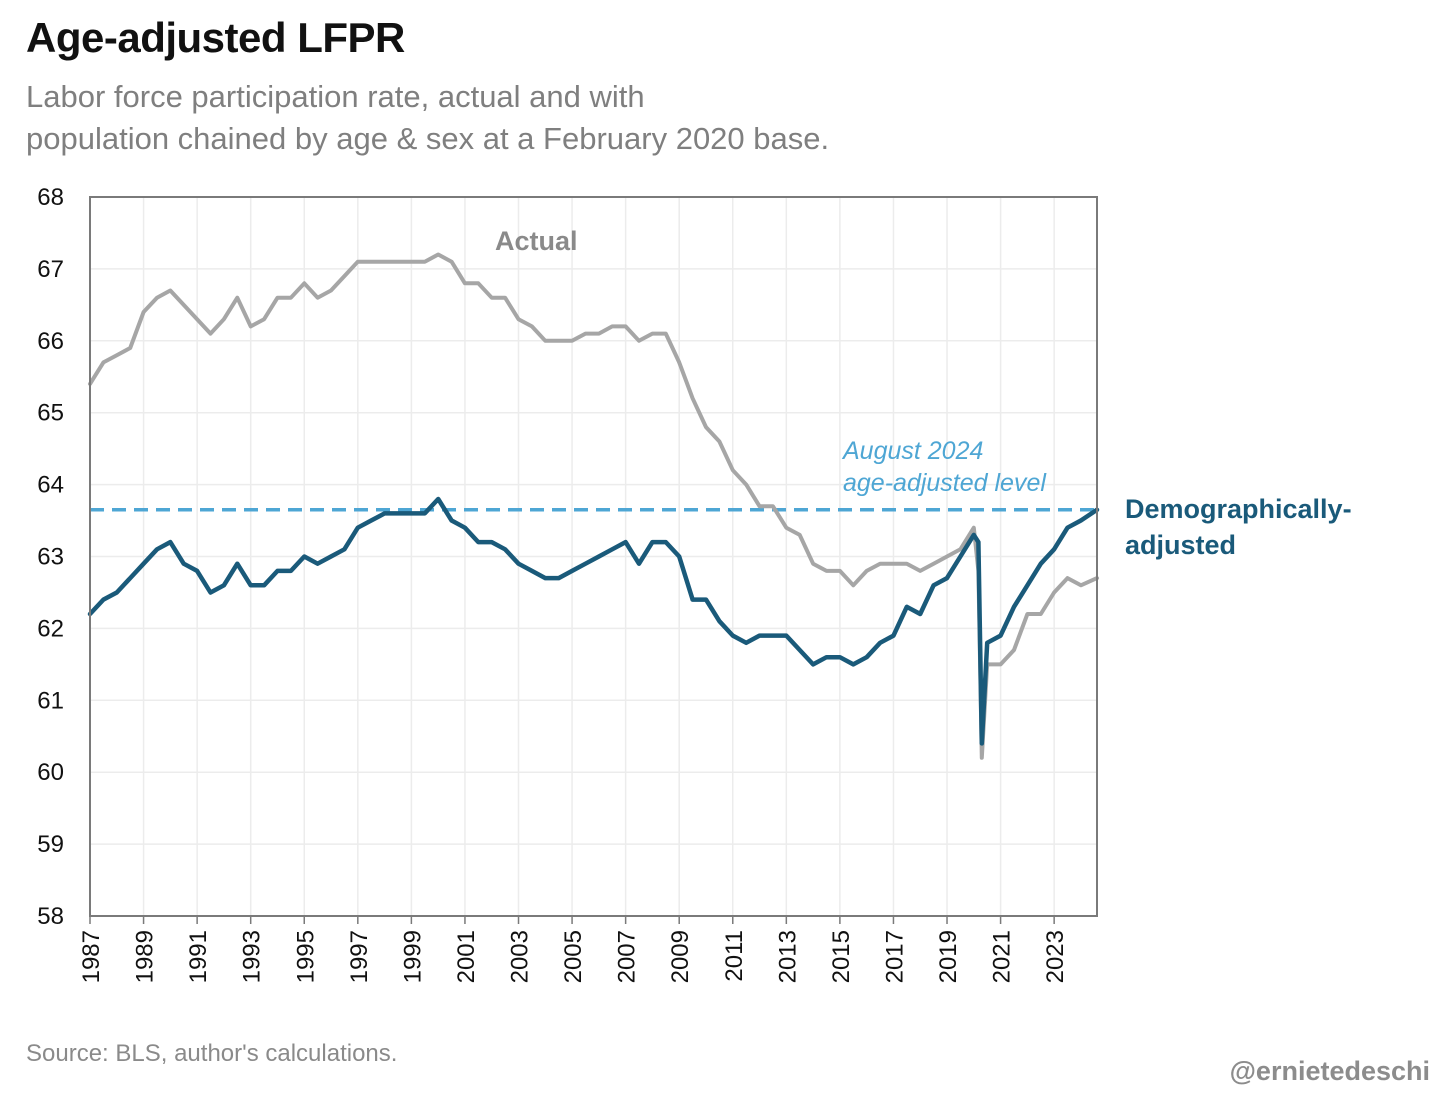 The width and height of the screenshot is (1456, 1095). I want to click on y-axis-ticks: 58 59 60 61 62 63 64 65 66 67 68, so click(50, 557).